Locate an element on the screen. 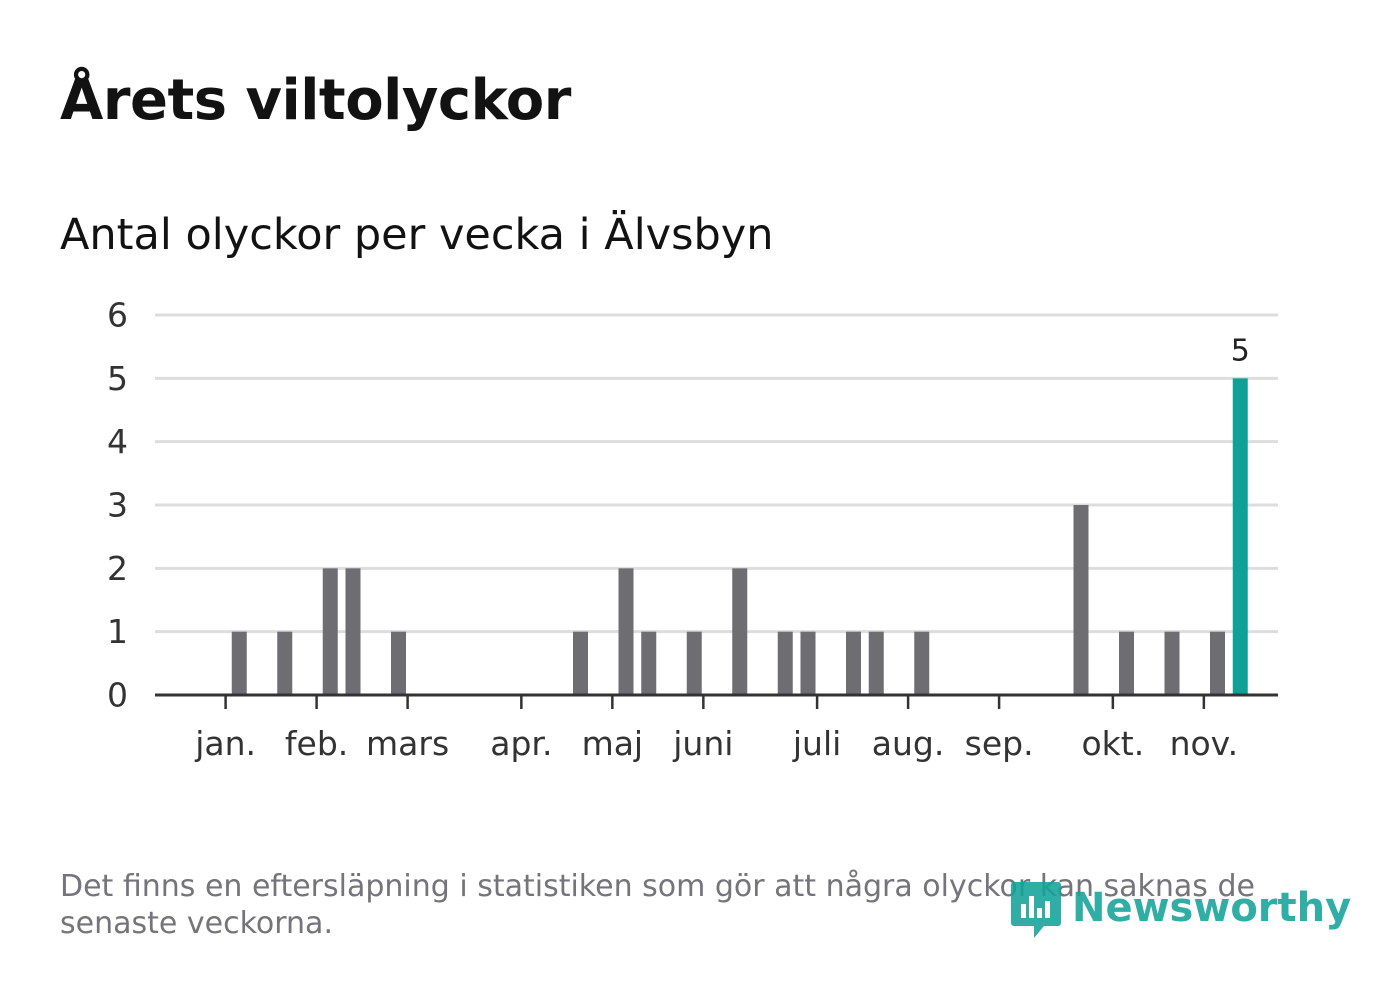 The width and height of the screenshot is (1382, 999). x-tick-label: apr. is located at coordinates (521, 743).